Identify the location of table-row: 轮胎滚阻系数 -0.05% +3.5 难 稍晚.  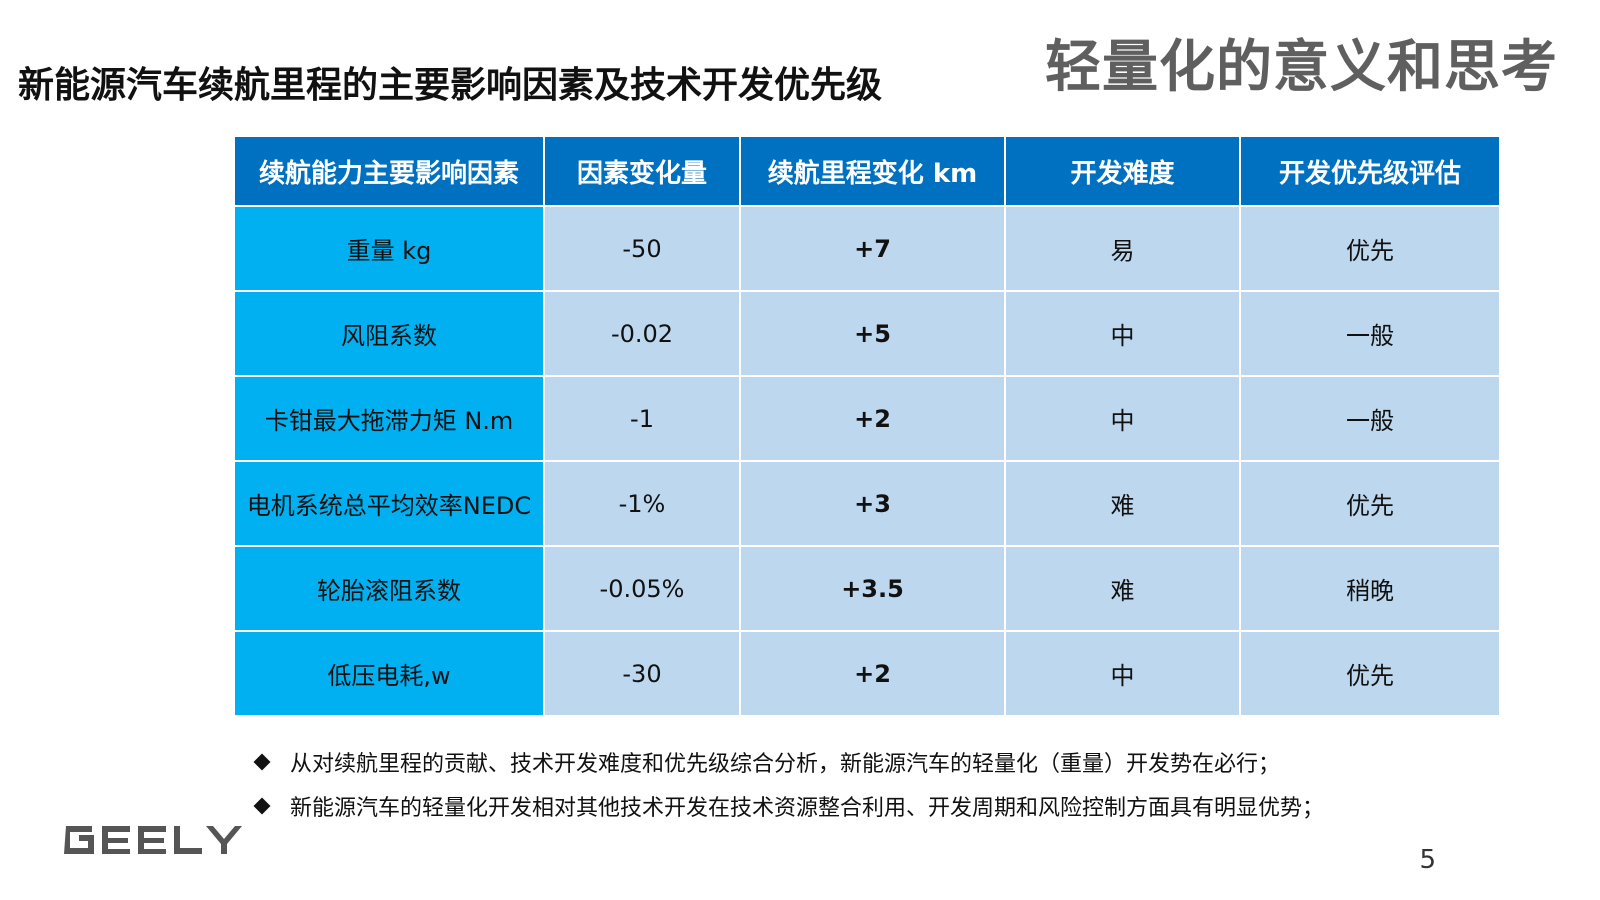
(867, 588).